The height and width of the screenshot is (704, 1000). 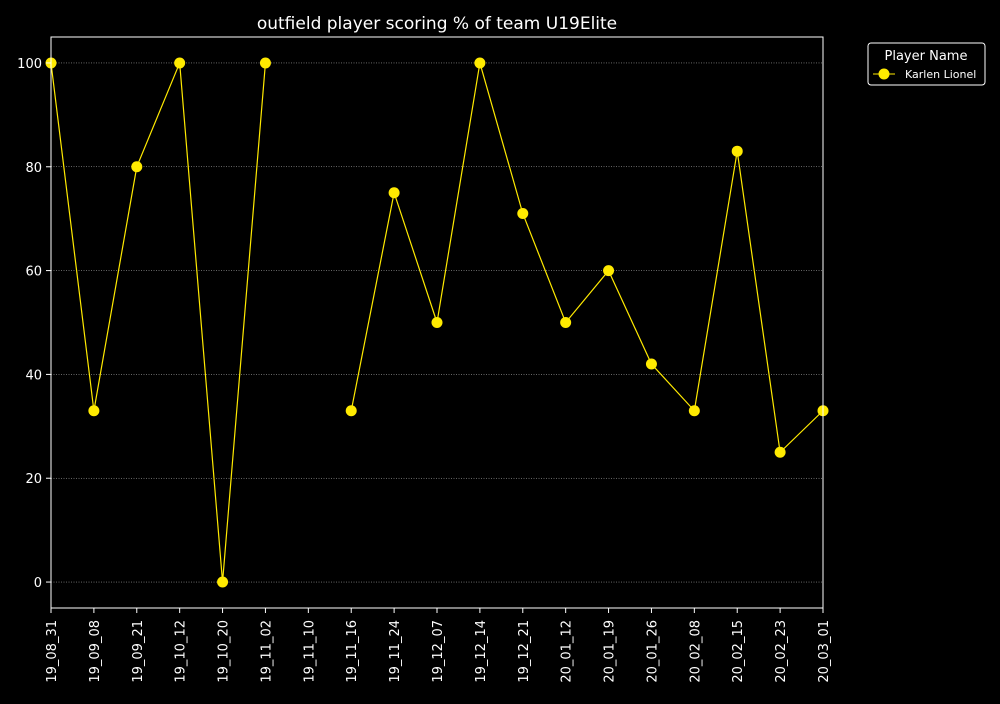 What do you see at coordinates (438, 651) in the screenshot?
I see `x-tick-label: 19_12_07` at bounding box center [438, 651].